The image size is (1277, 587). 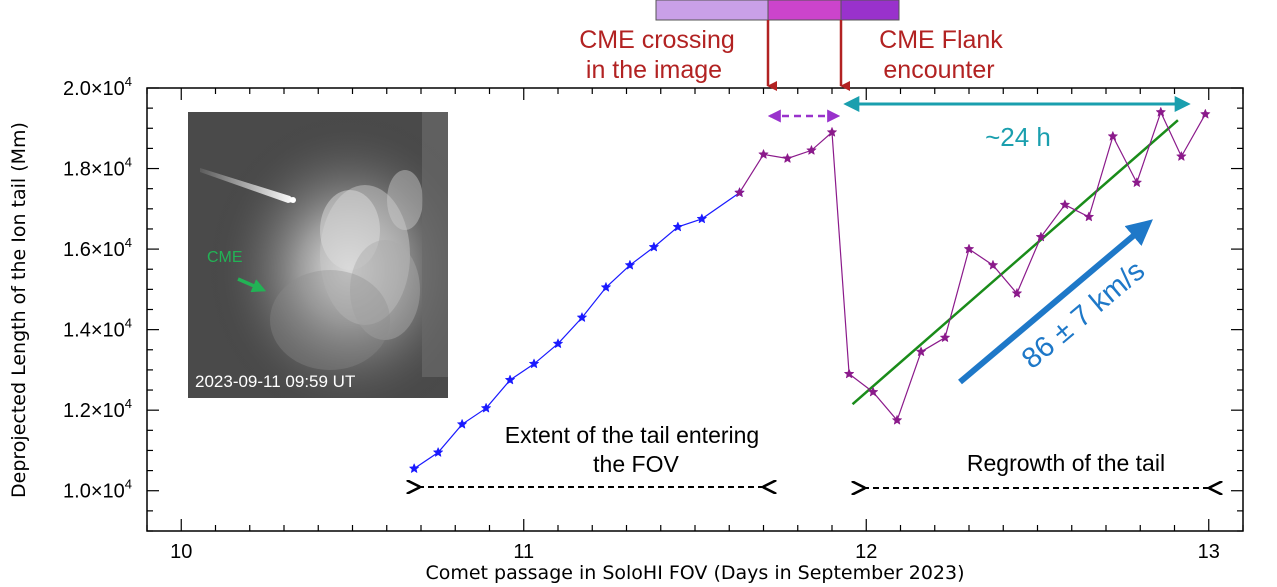 I want to click on duration-label: ~24 h, so click(x=1018, y=137).